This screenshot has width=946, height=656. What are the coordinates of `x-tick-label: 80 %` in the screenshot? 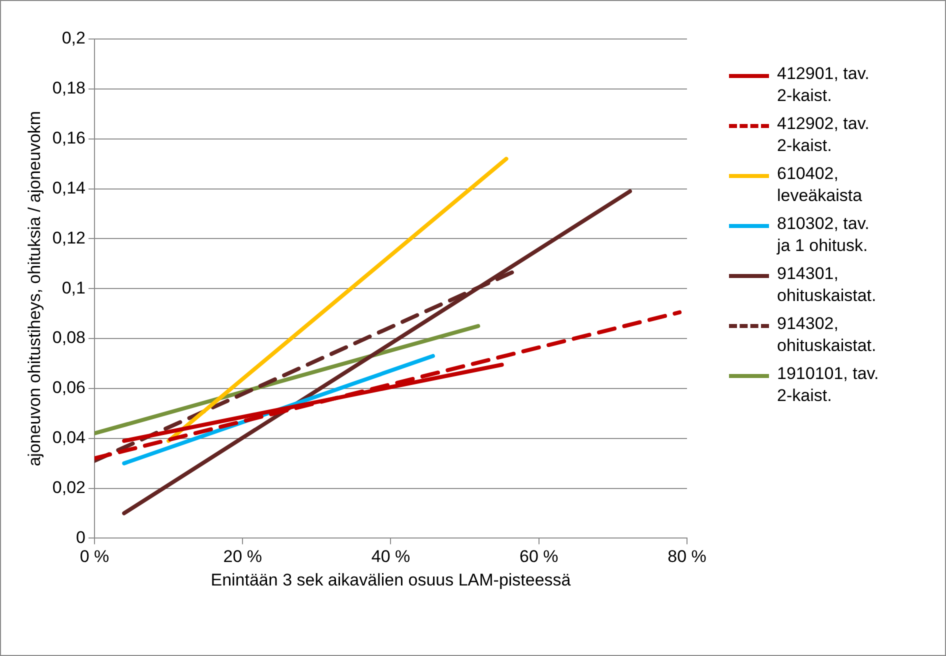 It's located at (687, 556).